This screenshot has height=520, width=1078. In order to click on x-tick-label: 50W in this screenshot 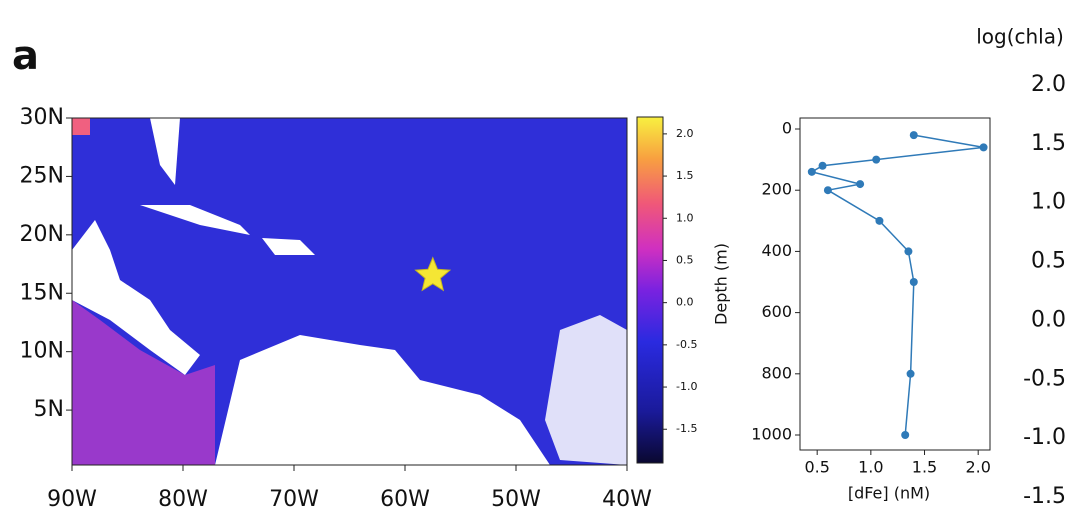, I will do `click(516, 499)`.